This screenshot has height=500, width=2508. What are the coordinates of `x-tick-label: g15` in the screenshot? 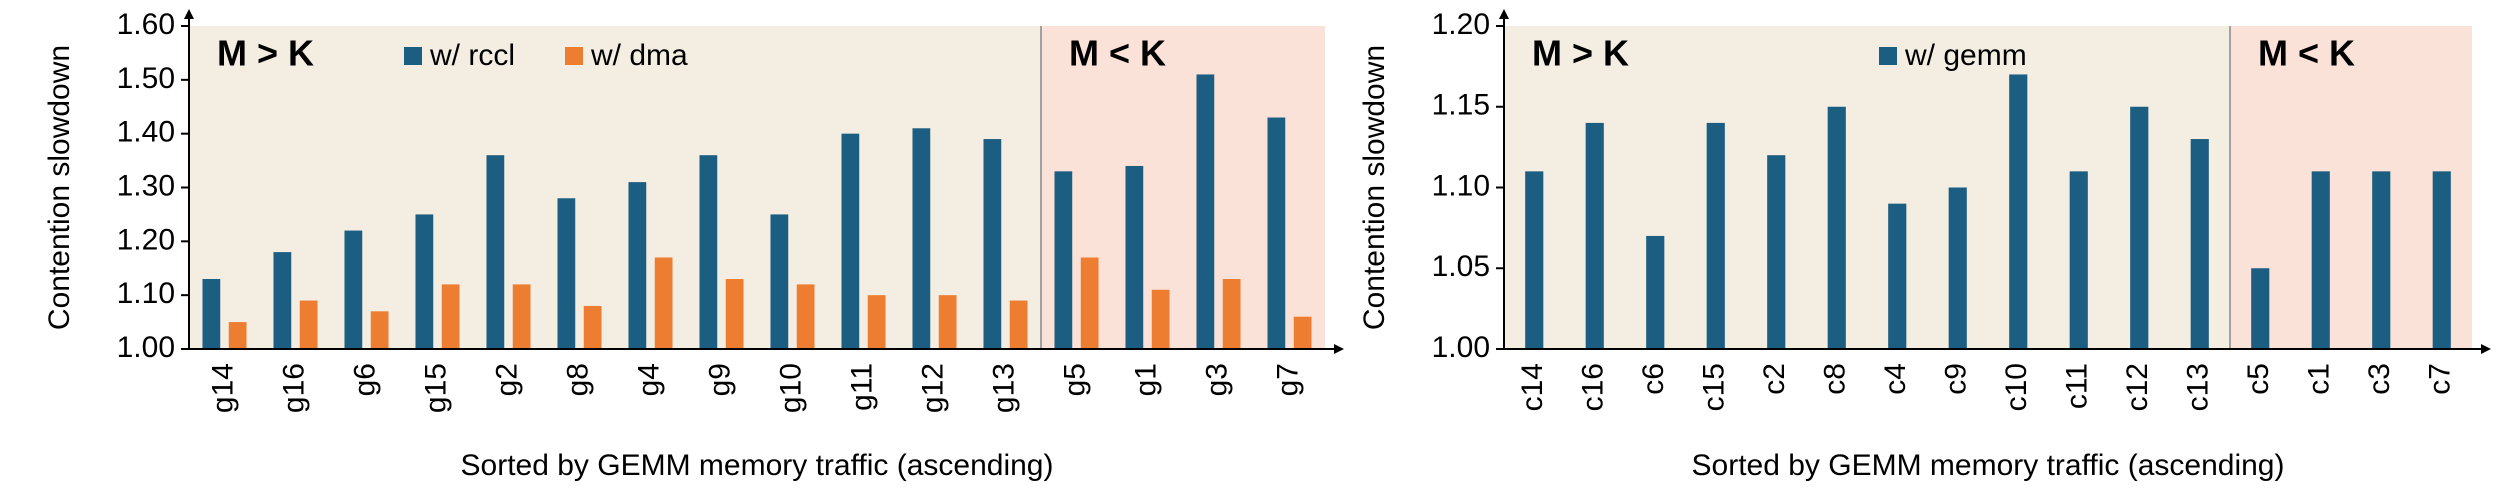 It's located at (435, 388).